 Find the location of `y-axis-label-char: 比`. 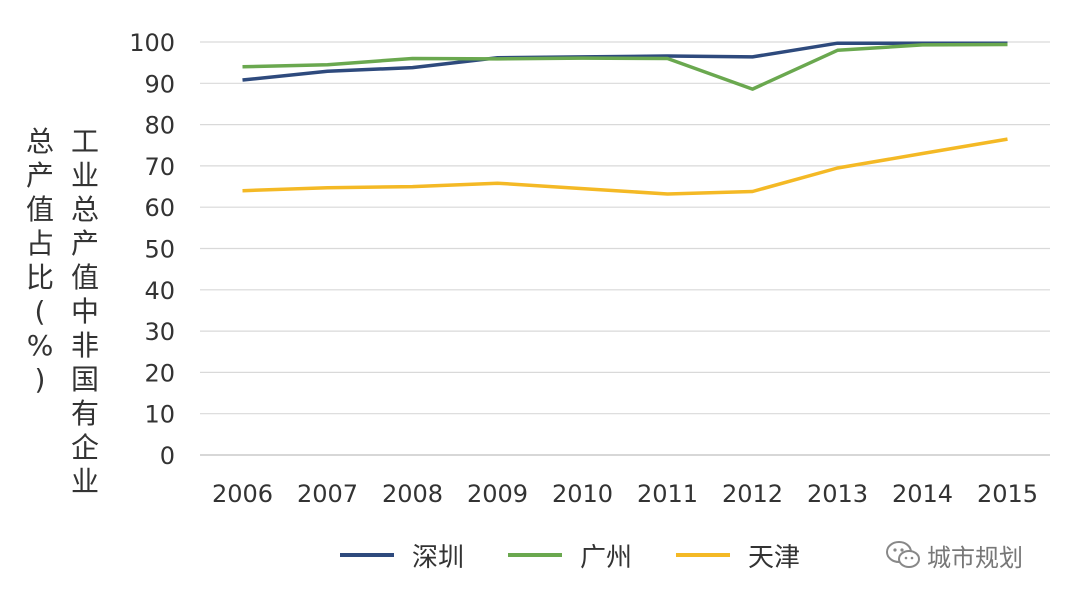

y-axis-label-char: 比 is located at coordinates (39, 277).